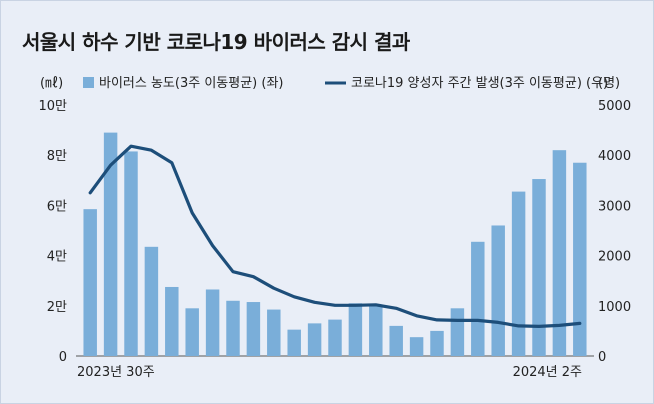 This screenshot has height=404, width=654. Describe the element at coordinates (614, 156) in the screenshot. I see `y-right-tick-label: 4000` at that location.